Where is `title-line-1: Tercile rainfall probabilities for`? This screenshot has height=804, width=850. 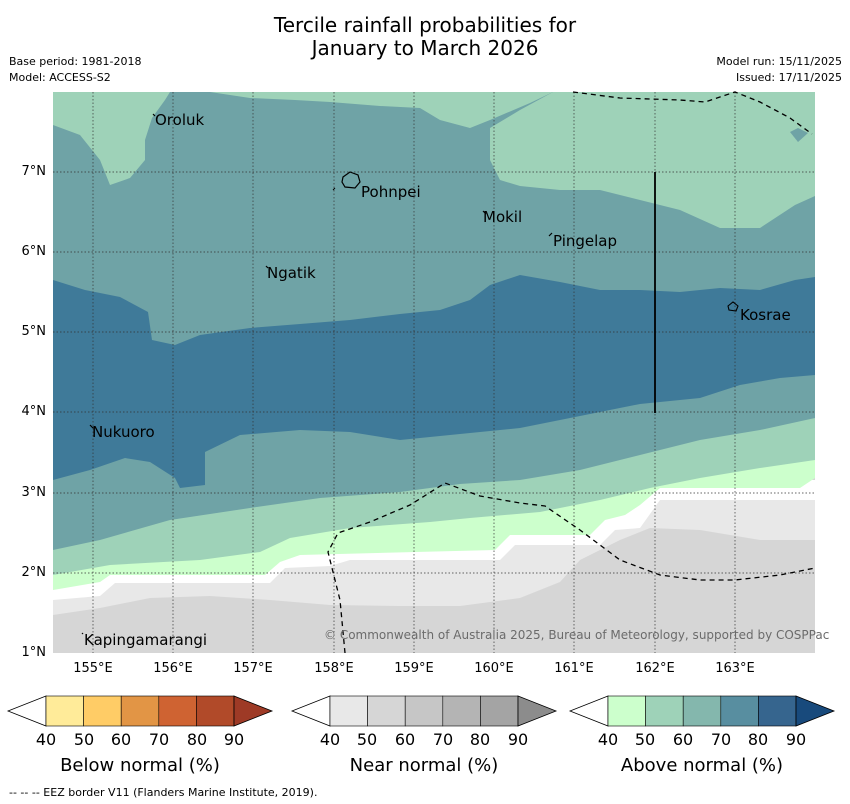
title-line-1: Tercile rainfall probabilities for is located at coordinates (425, 25).